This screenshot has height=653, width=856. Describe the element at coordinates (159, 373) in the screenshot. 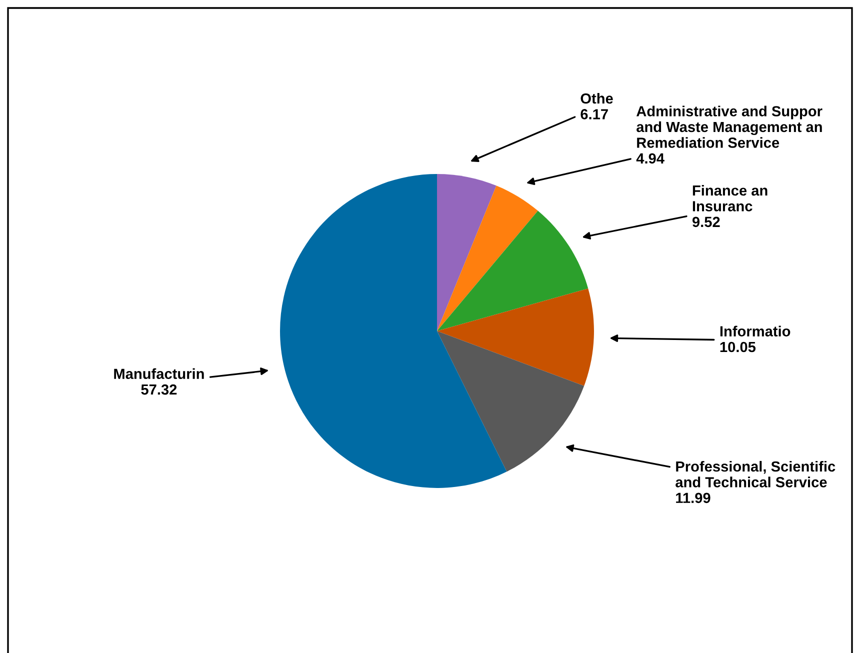

I see `slice-label: Manufacturin` at that location.